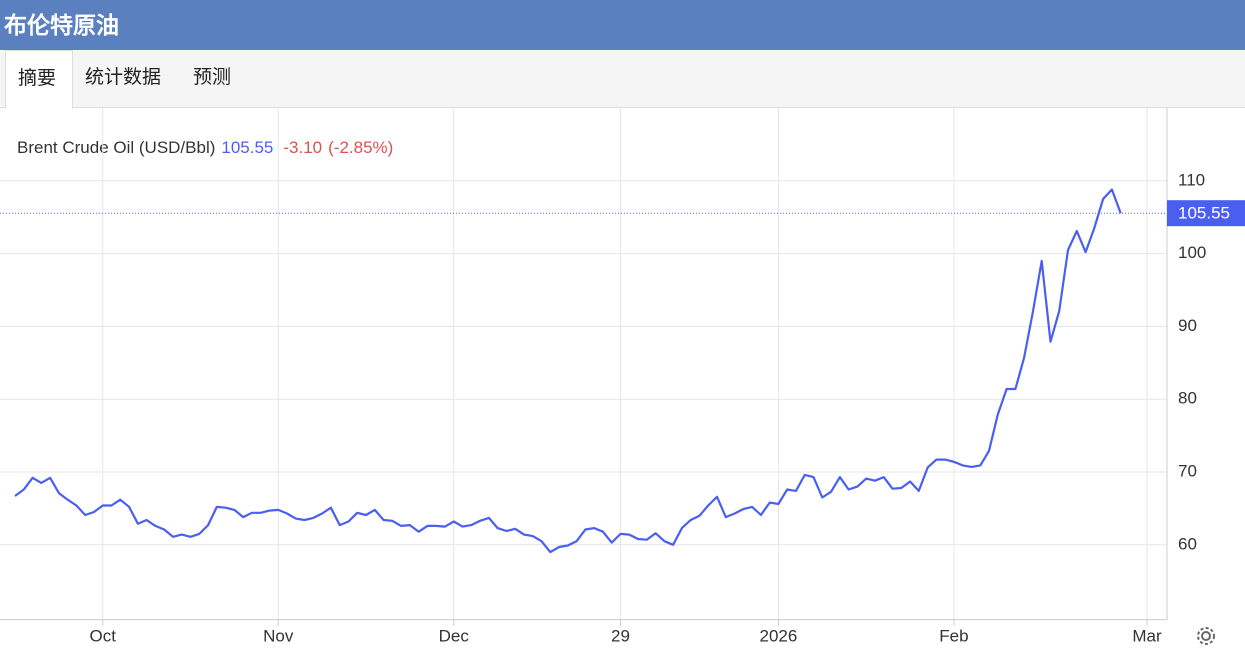 The image size is (1245, 648). Describe the element at coordinates (620, 635) in the screenshot. I see `x-tick-label: 29` at that location.